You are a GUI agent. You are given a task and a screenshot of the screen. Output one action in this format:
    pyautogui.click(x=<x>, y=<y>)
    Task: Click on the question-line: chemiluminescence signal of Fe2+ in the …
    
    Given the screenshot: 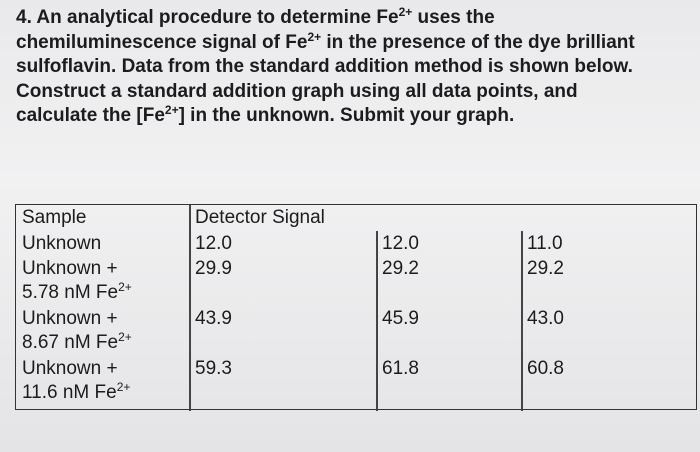 What is the action you would take?
    pyautogui.click(x=325, y=43)
    